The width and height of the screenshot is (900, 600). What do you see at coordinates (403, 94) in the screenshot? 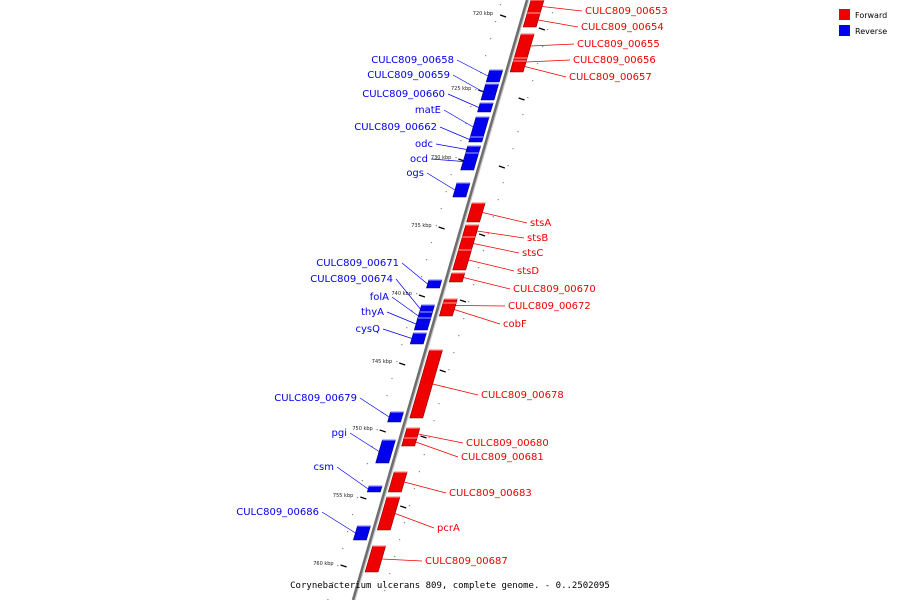
I see `gene-label: CULC809_00660` at bounding box center [403, 94].